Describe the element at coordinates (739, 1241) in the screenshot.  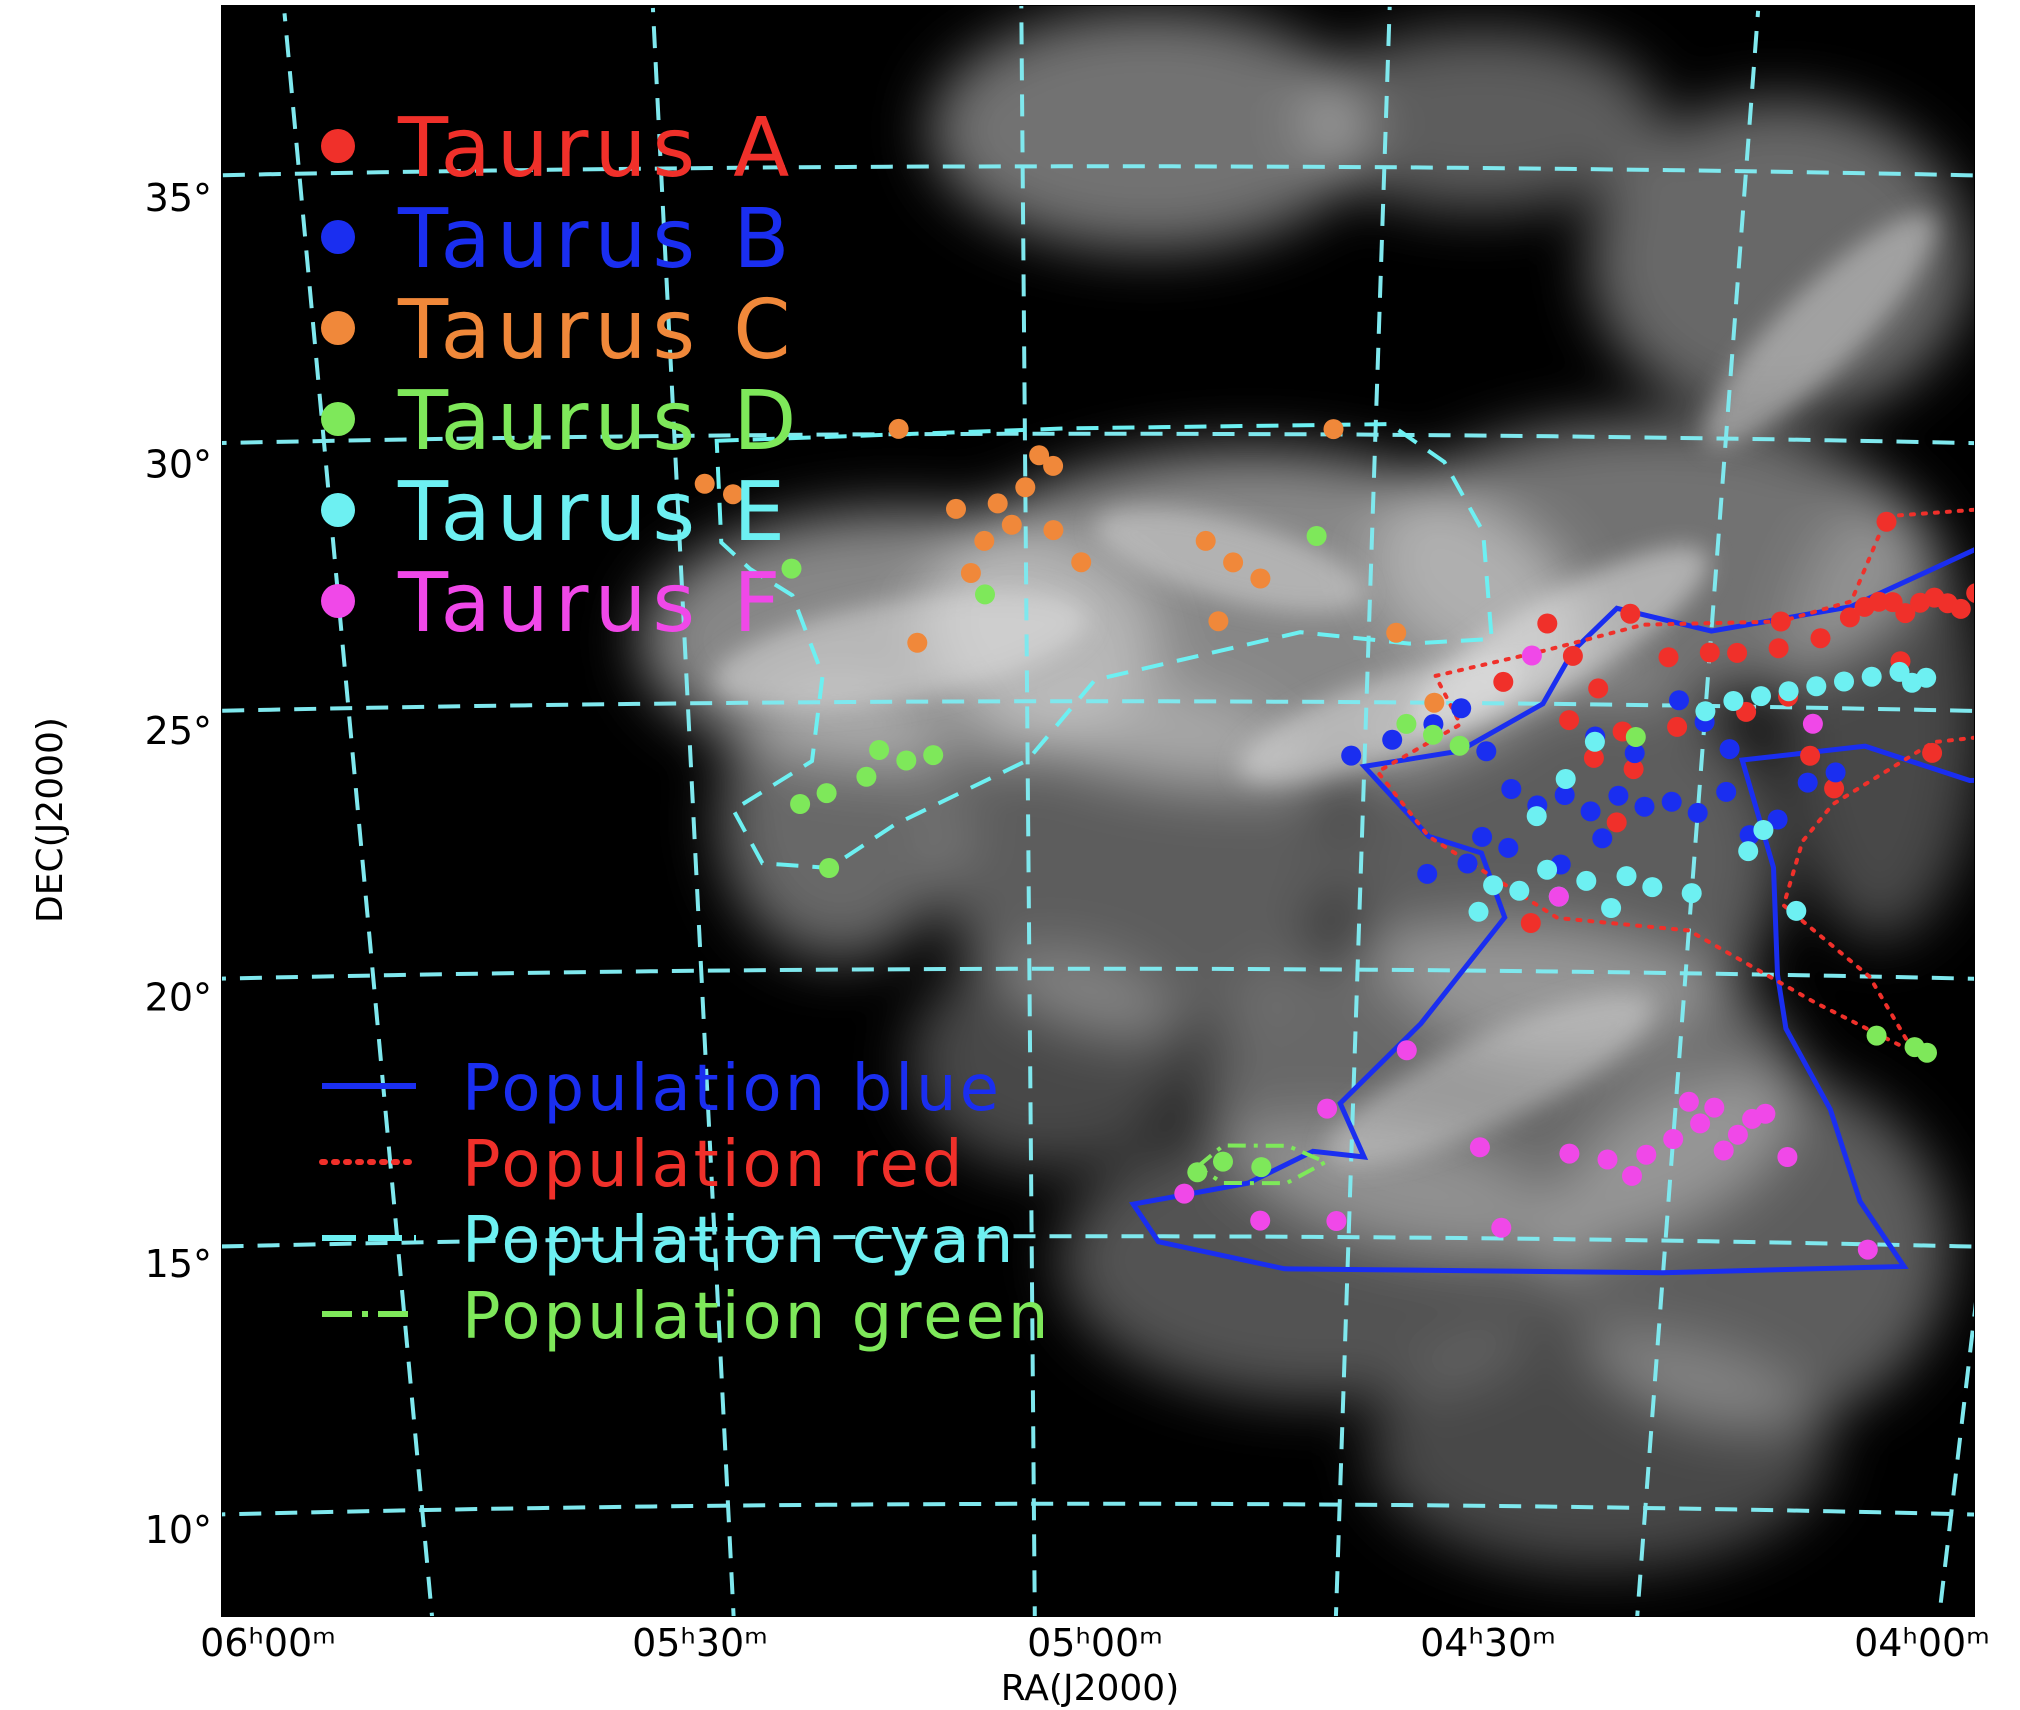
I see `legend-label: Population cyan` at that location.